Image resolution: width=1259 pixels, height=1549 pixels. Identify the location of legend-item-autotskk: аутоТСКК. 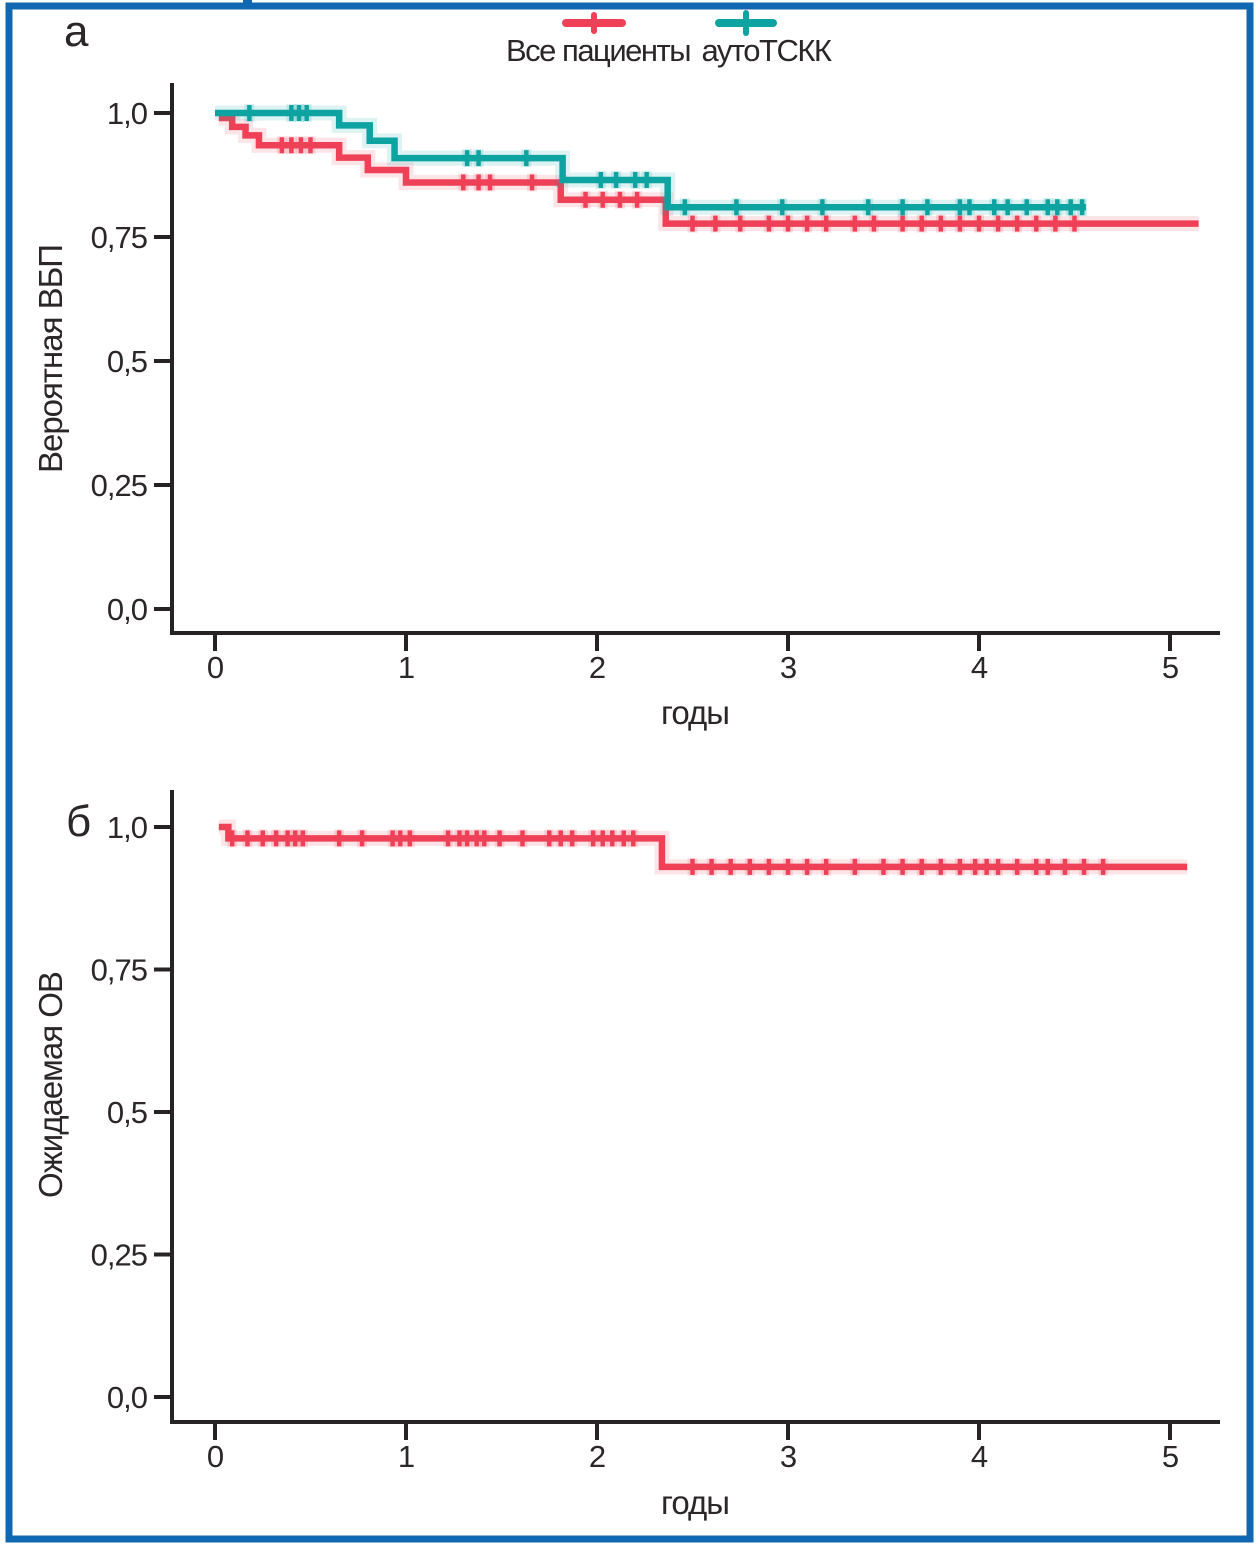
(767, 39).